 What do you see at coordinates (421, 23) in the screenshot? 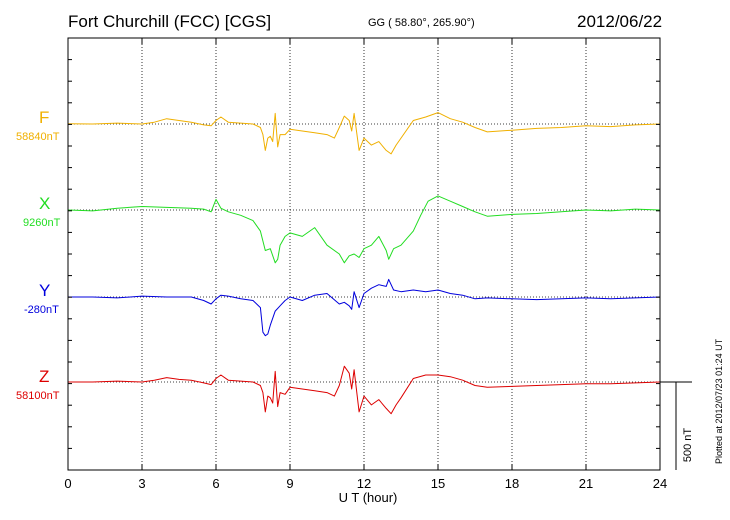
I see `coordinates-label: GG ( 58.80°, 265.90°)` at bounding box center [421, 23].